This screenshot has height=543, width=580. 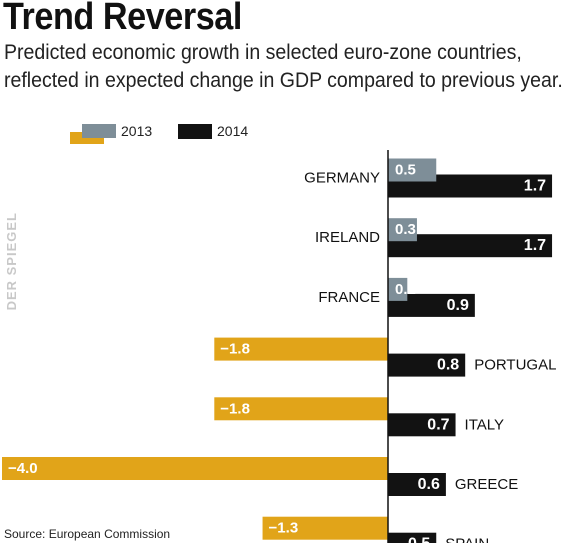 I want to click on category-label-portugal: PORTUGAL, so click(x=515, y=365).